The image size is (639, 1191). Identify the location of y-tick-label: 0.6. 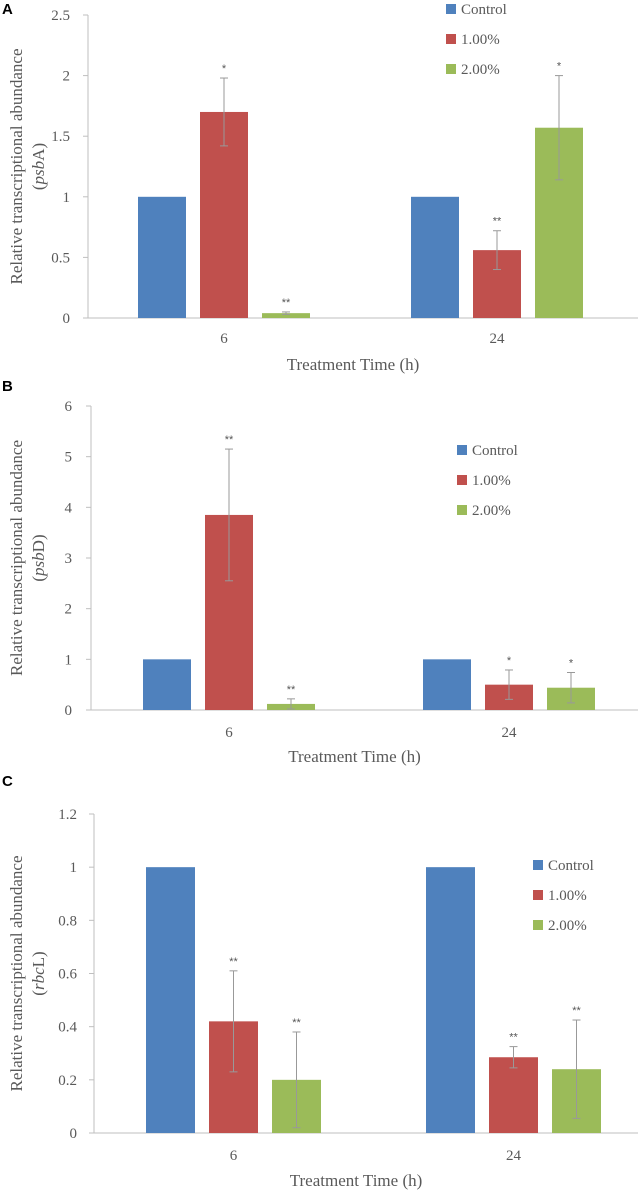
(67, 975).